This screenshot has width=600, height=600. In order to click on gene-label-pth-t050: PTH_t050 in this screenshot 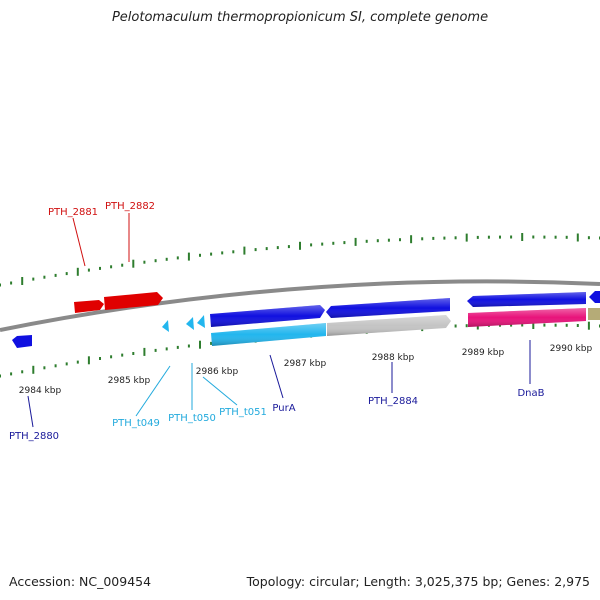, I will do `click(192, 418)`.